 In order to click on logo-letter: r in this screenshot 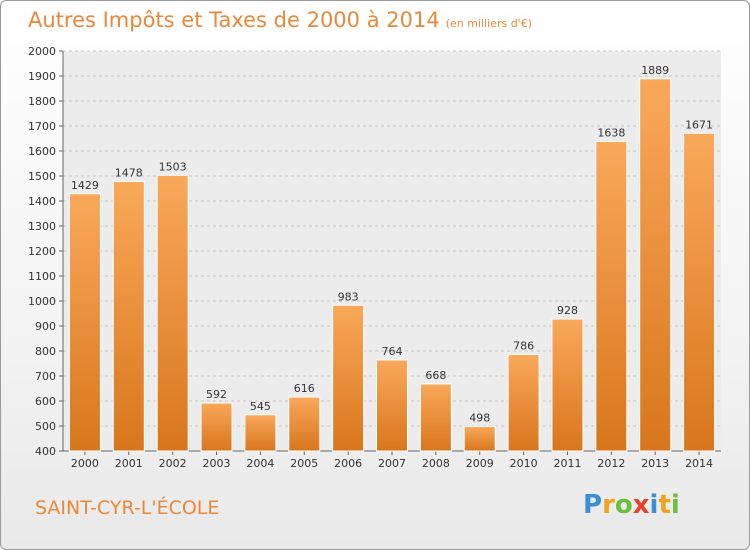, I will do `click(608, 505)`.